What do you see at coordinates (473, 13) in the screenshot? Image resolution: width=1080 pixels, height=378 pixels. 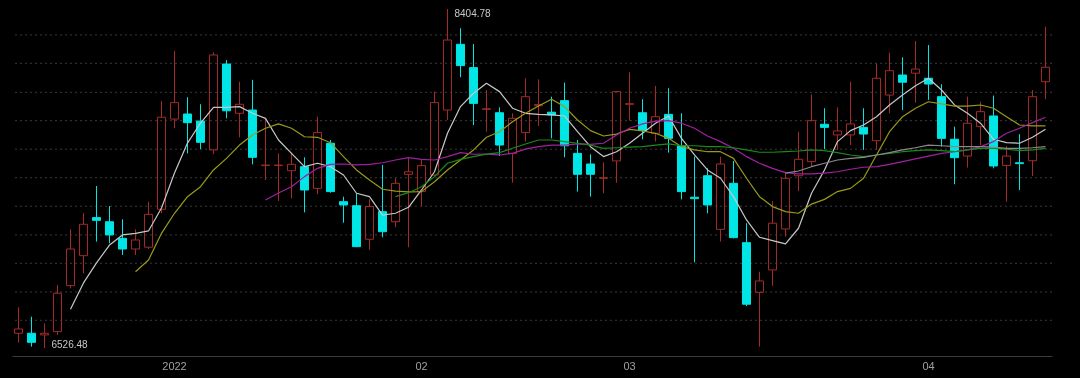 I see `annotation: 8404.78` at bounding box center [473, 13].